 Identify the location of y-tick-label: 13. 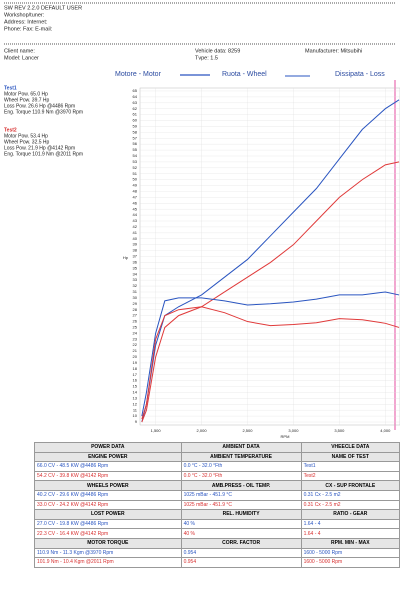
(135, 397).